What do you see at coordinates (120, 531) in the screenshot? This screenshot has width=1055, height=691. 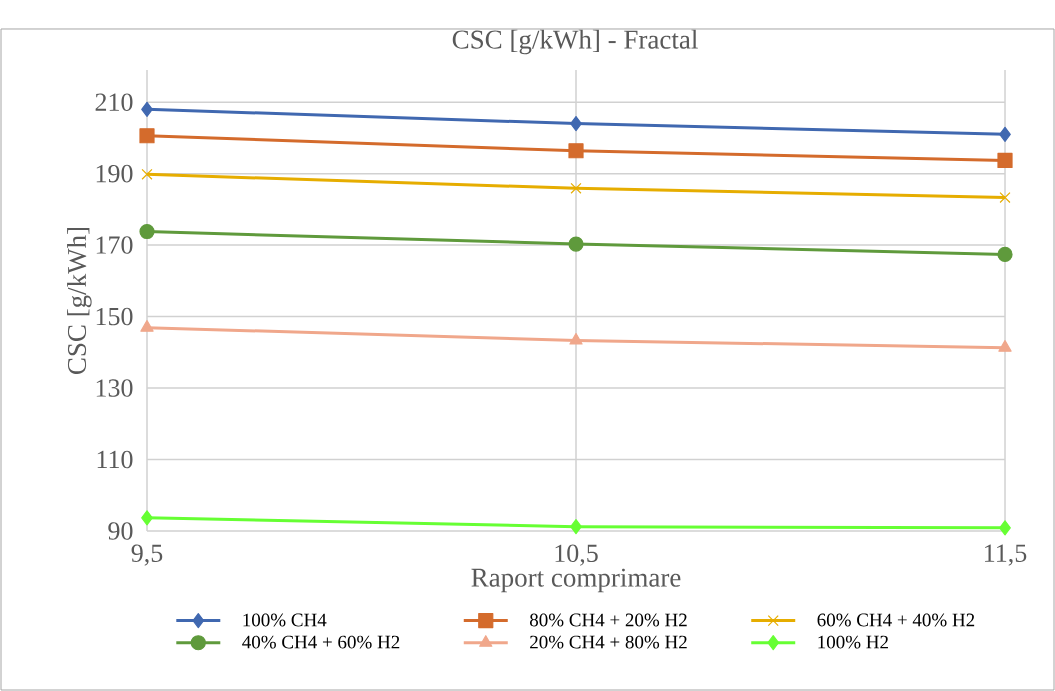 I see `y-tick-label: 90` at bounding box center [120, 531].